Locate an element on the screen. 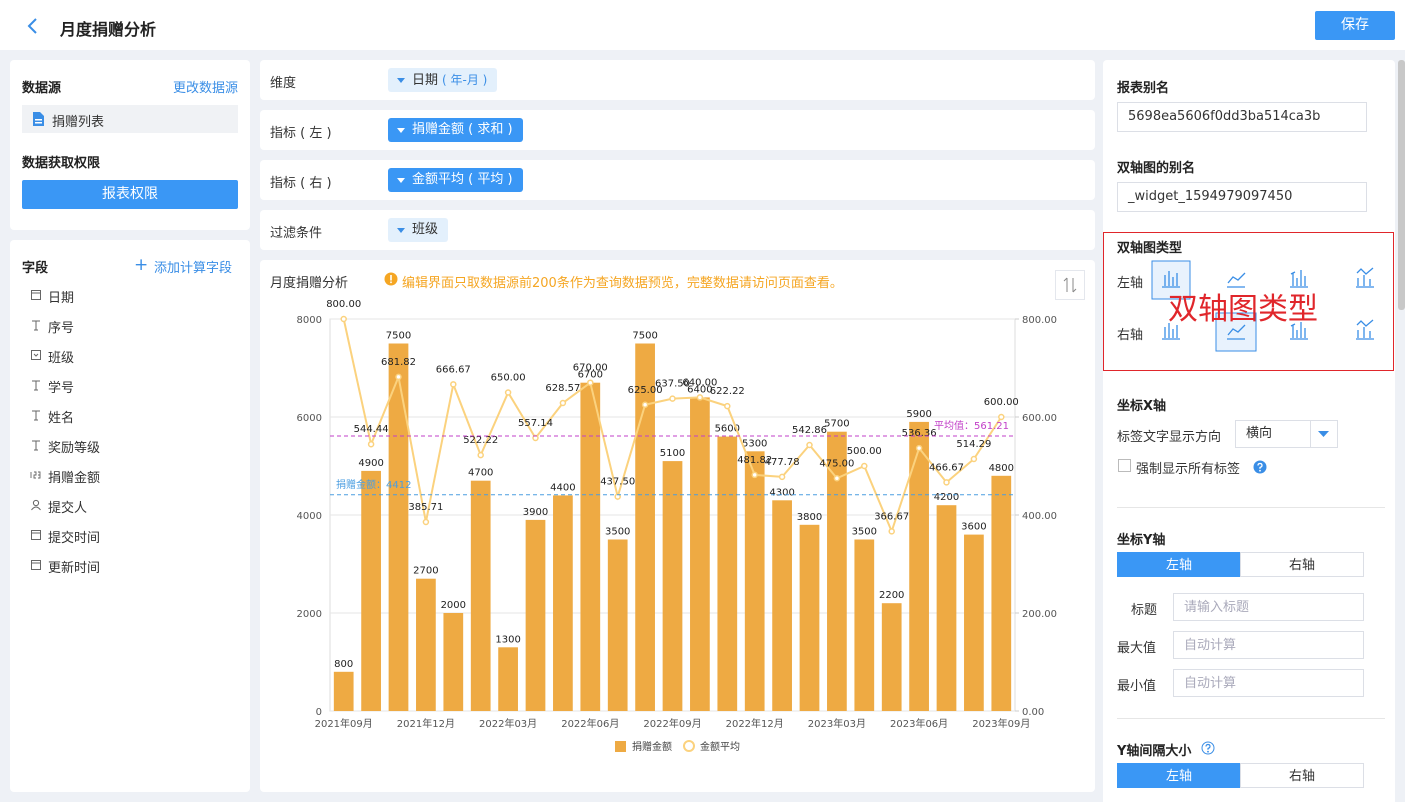 This screenshot has height=802, width=1405. back-button is located at coordinates (33, 26).